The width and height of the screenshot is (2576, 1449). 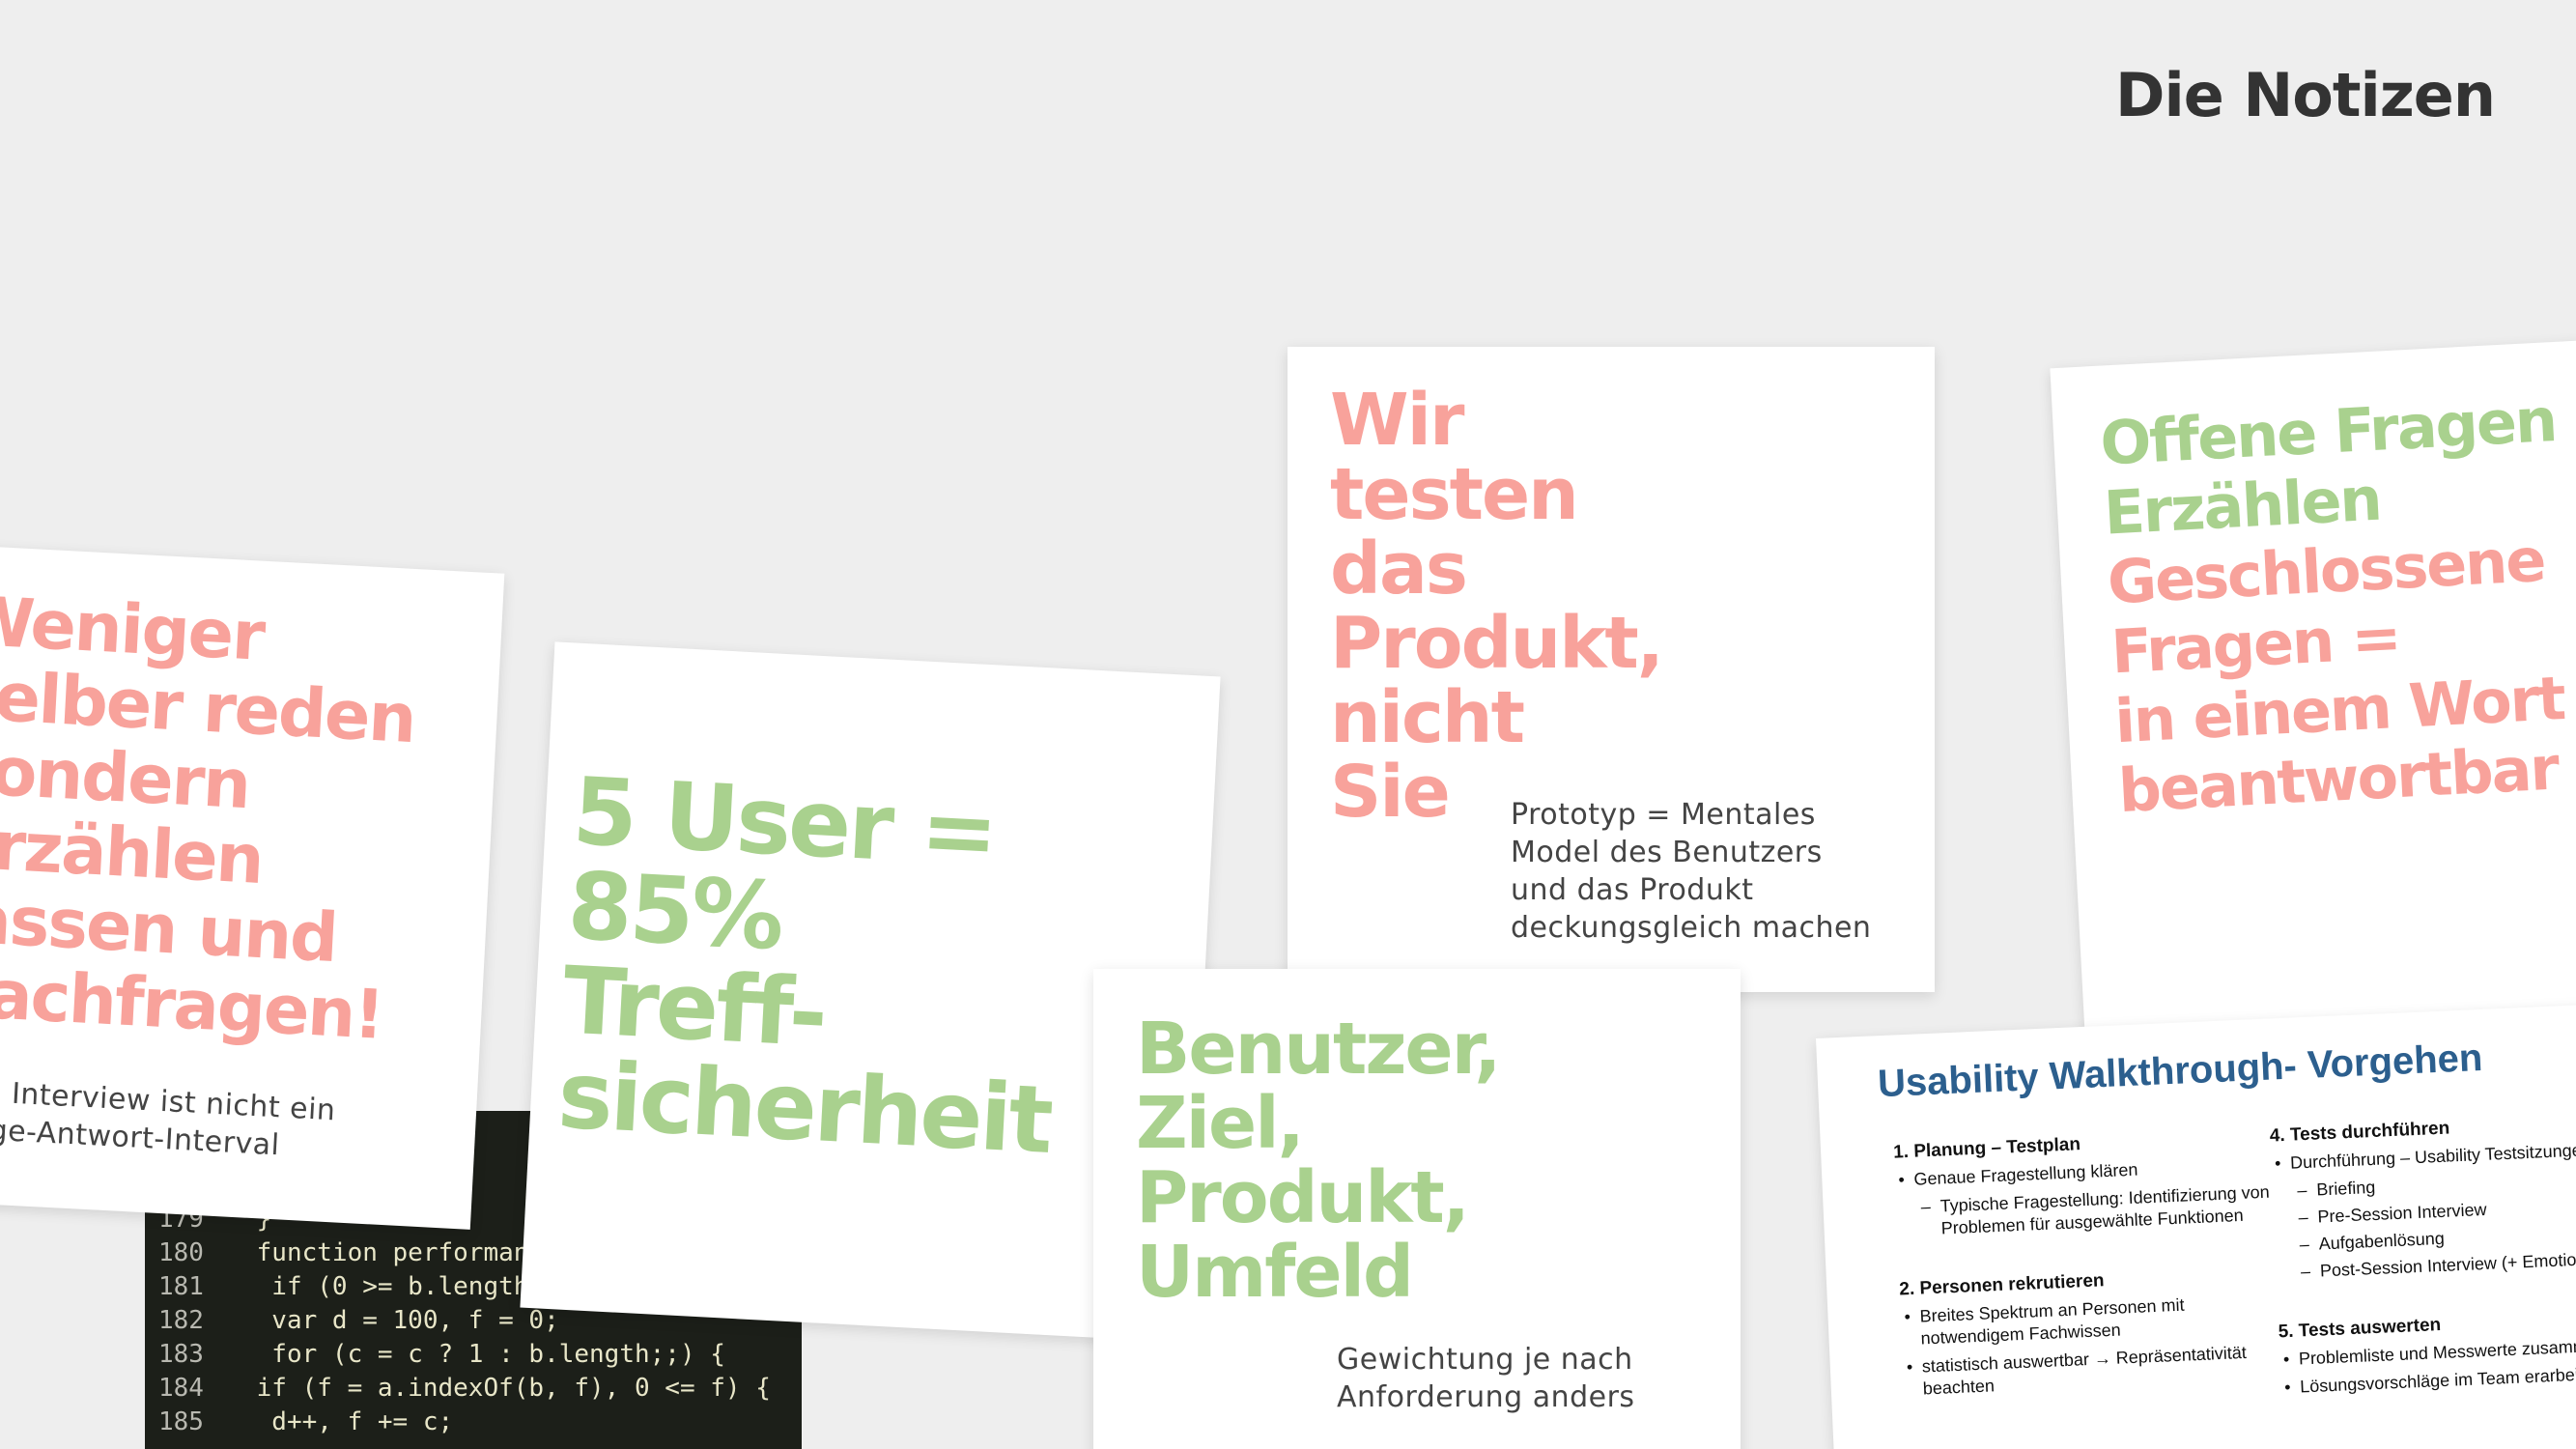 I want to click on body-line: deckungsgleich machen, so click(x=1691, y=928).